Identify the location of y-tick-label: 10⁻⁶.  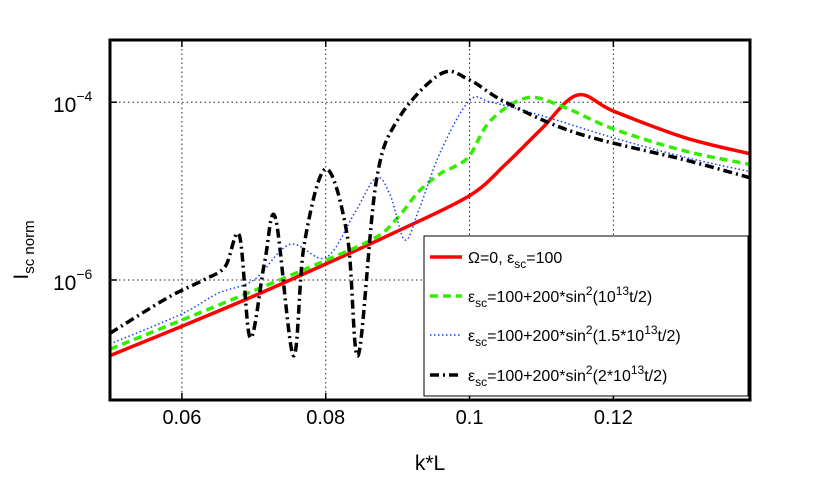
(73, 280).